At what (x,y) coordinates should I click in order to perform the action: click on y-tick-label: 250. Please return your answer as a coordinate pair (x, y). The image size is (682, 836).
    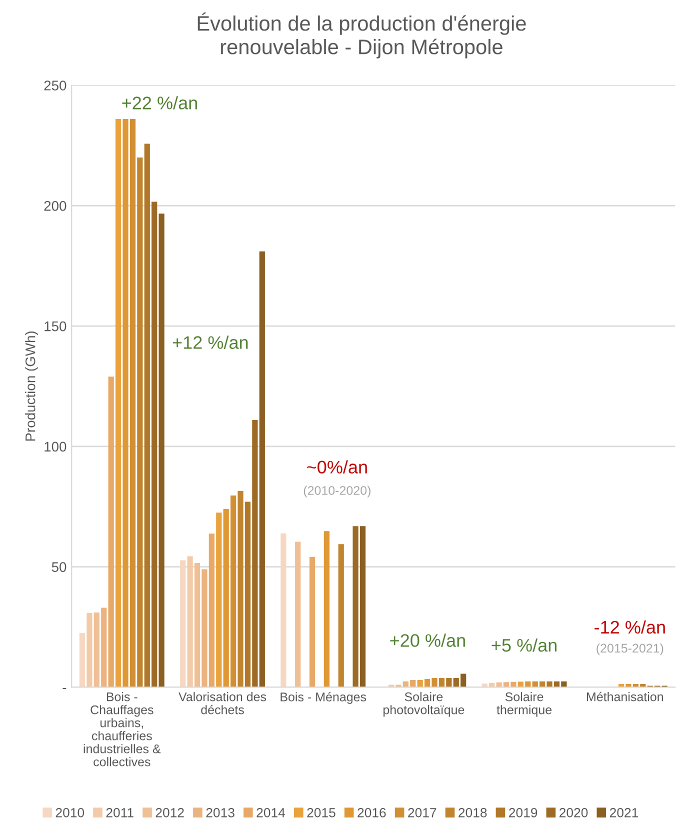
    Looking at the image, I should click on (55, 85).